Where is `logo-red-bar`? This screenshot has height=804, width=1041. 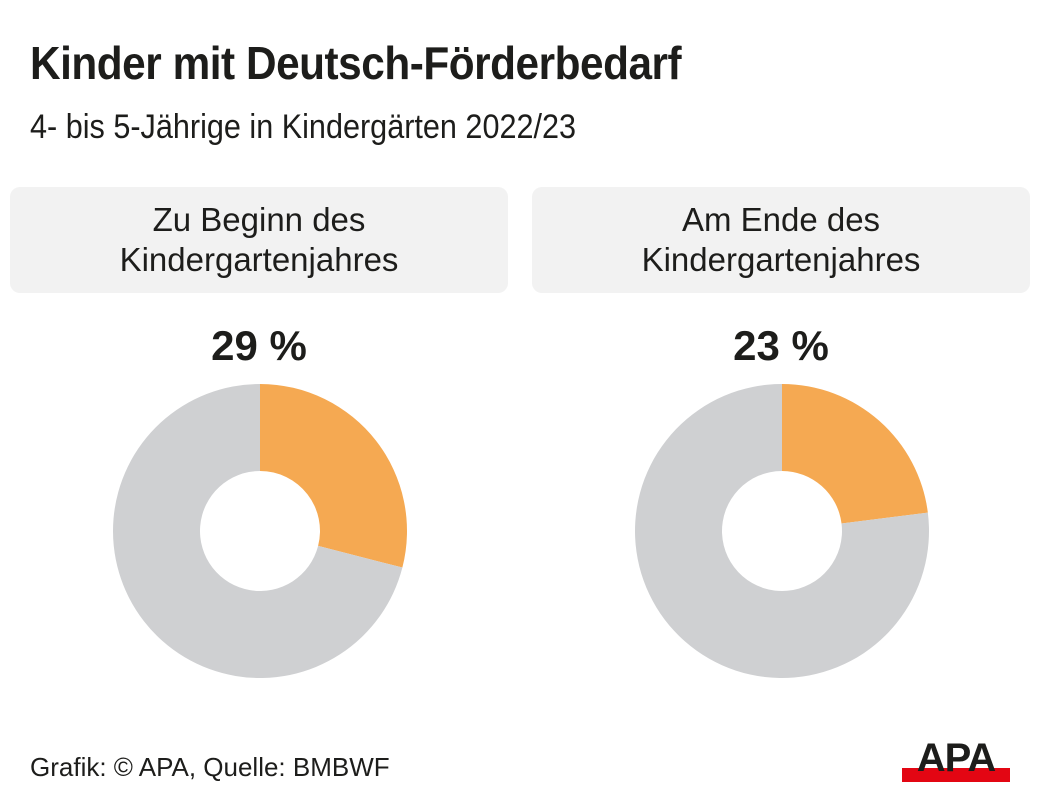
logo-red-bar is located at coordinates (956, 775).